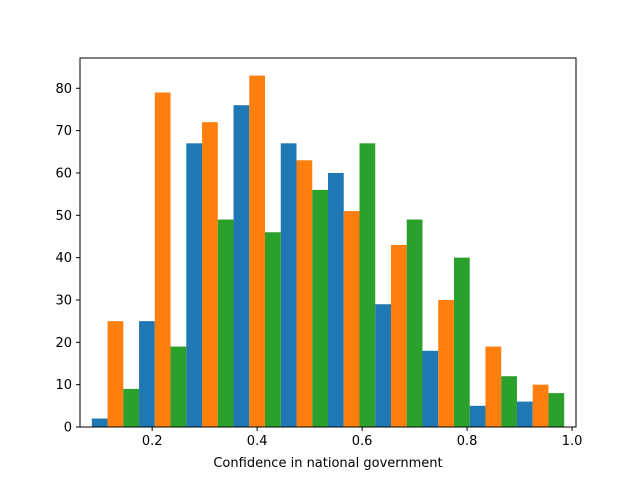 The height and width of the screenshot is (480, 640). I want to click on x-tick-label: 0.2, so click(152, 441).